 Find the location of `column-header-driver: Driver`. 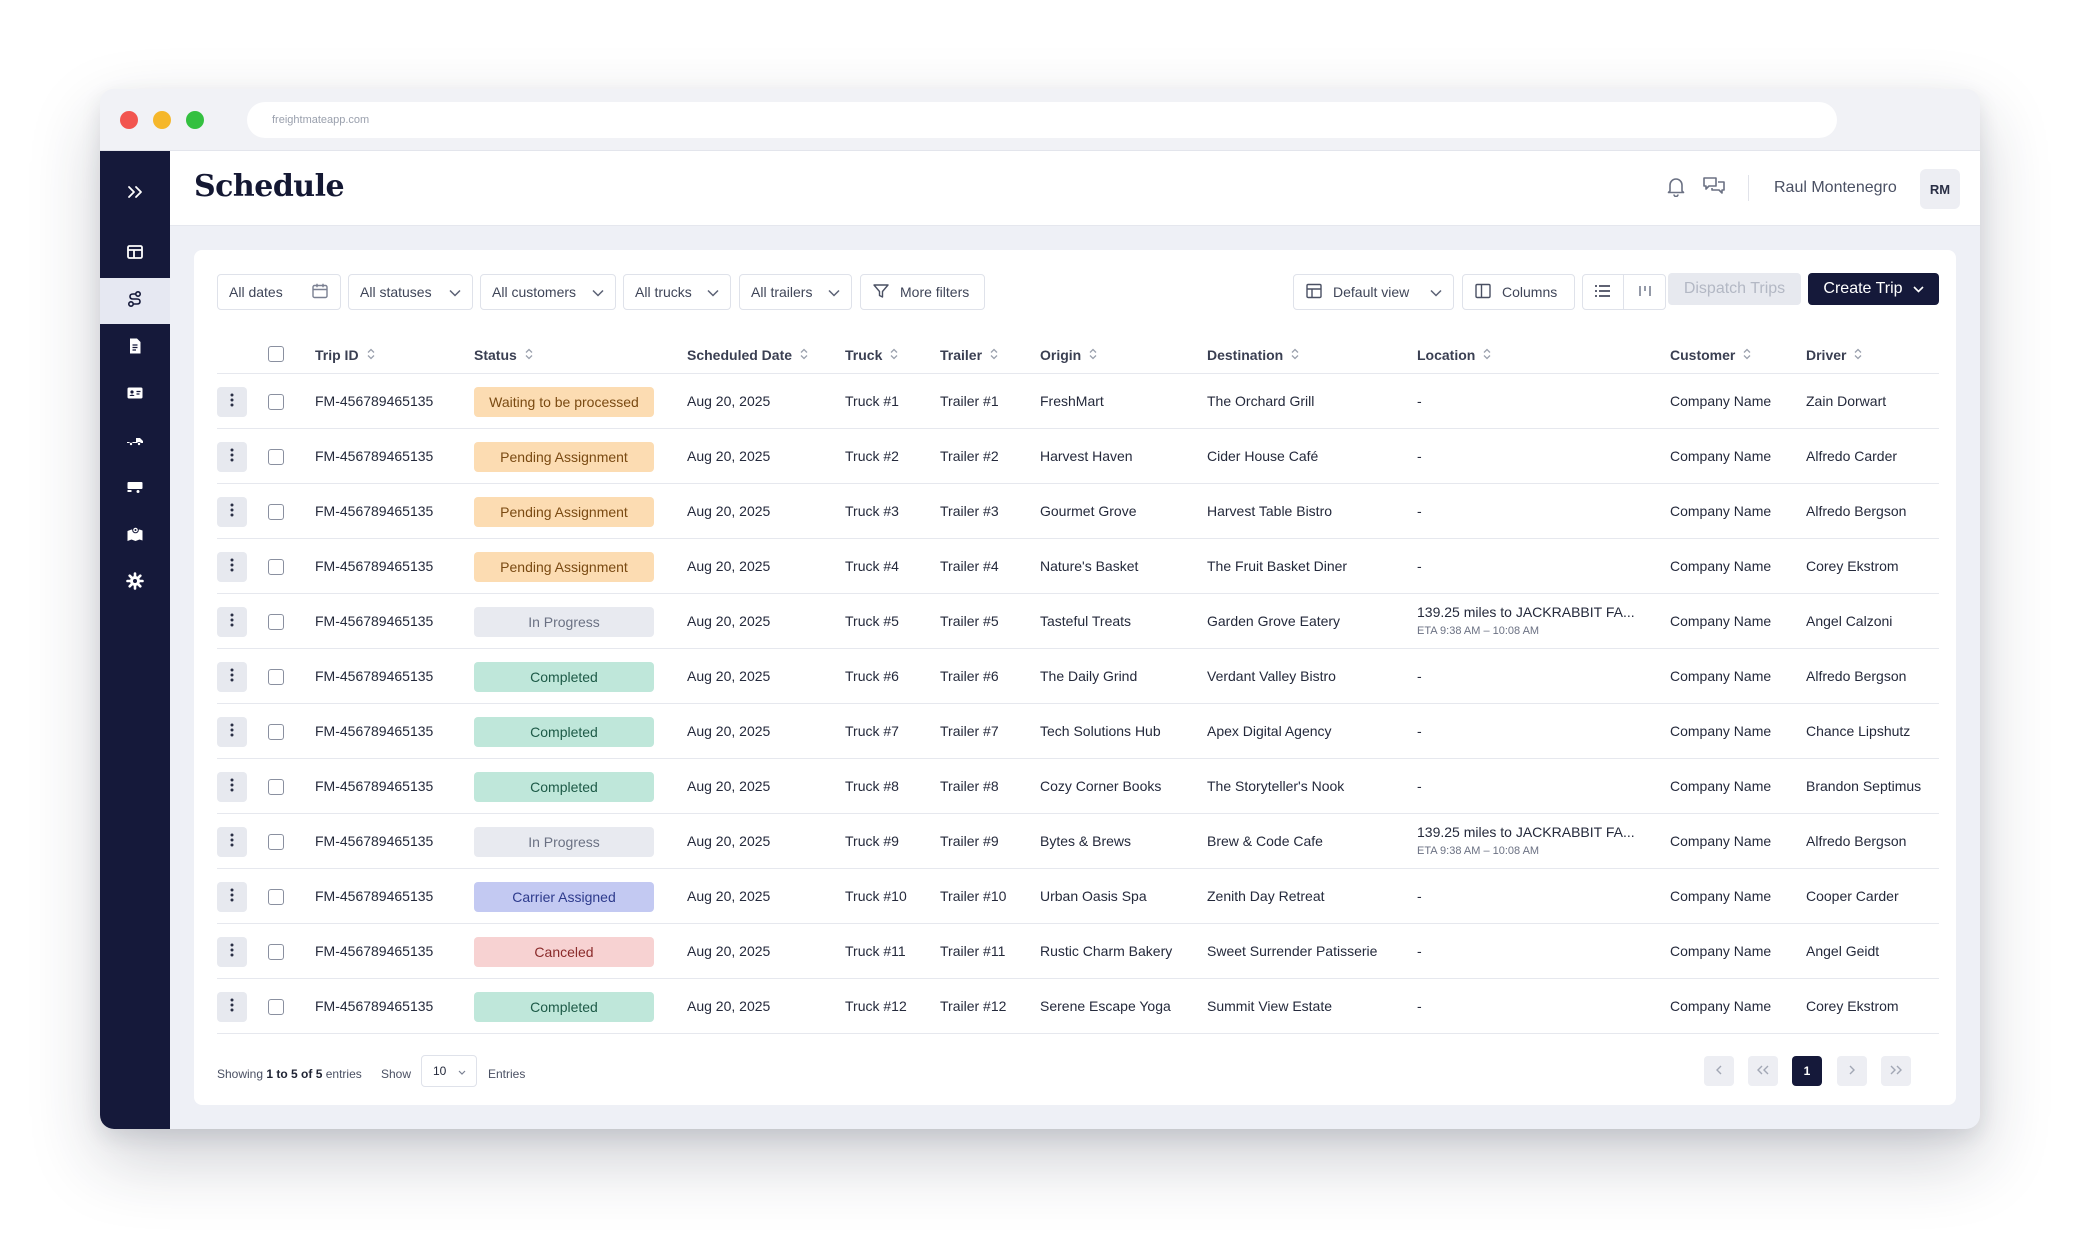

column-header-driver: Driver is located at coordinates (1834, 355).